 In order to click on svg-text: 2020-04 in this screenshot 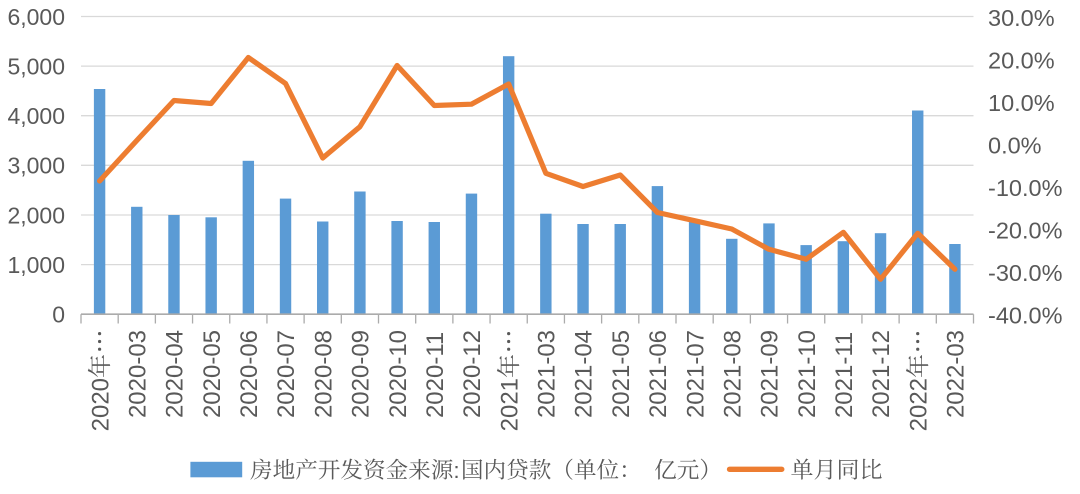, I will do `click(175, 374)`.